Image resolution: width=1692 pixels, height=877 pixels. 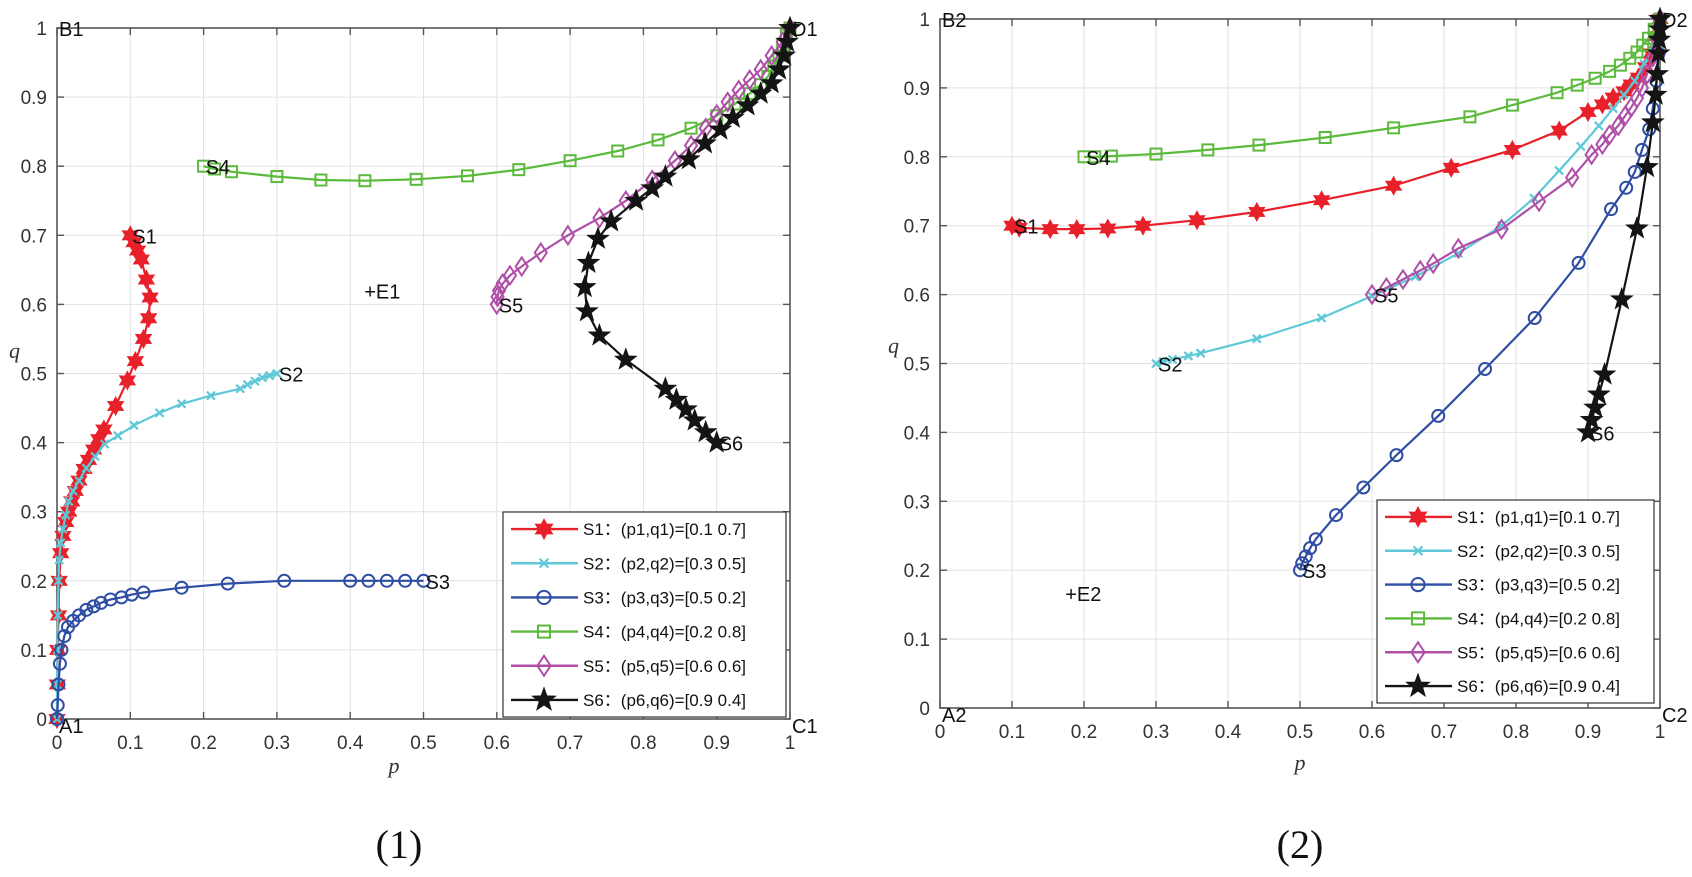 I want to click on legend-label: S1：(p1,q1)=[0.1 0.7], so click(x=1538, y=517).